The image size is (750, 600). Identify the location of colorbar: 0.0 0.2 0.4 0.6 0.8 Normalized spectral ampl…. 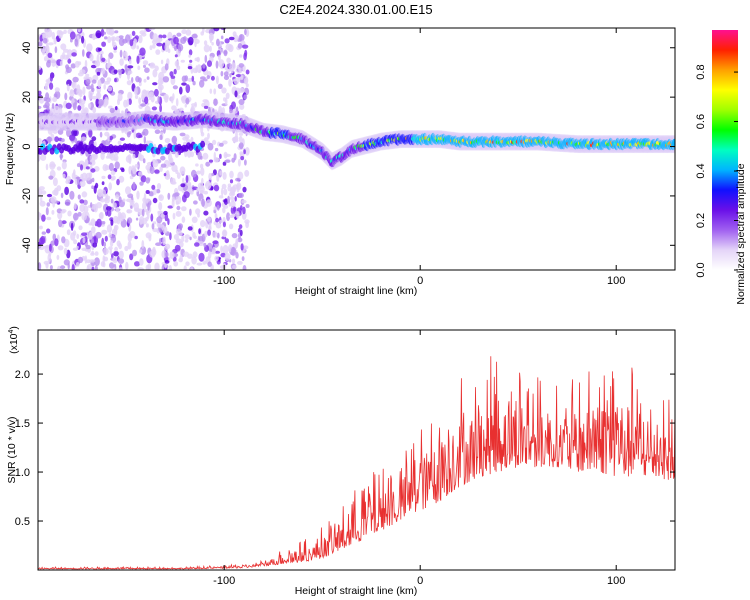
(721, 167).